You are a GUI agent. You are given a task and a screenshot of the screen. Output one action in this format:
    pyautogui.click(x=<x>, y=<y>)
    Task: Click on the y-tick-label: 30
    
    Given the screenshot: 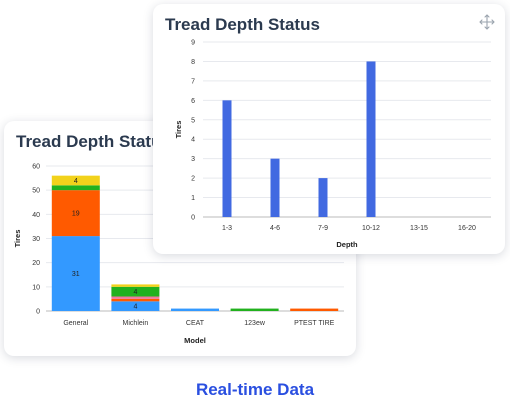 What is the action you would take?
    pyautogui.click(x=36, y=239)
    